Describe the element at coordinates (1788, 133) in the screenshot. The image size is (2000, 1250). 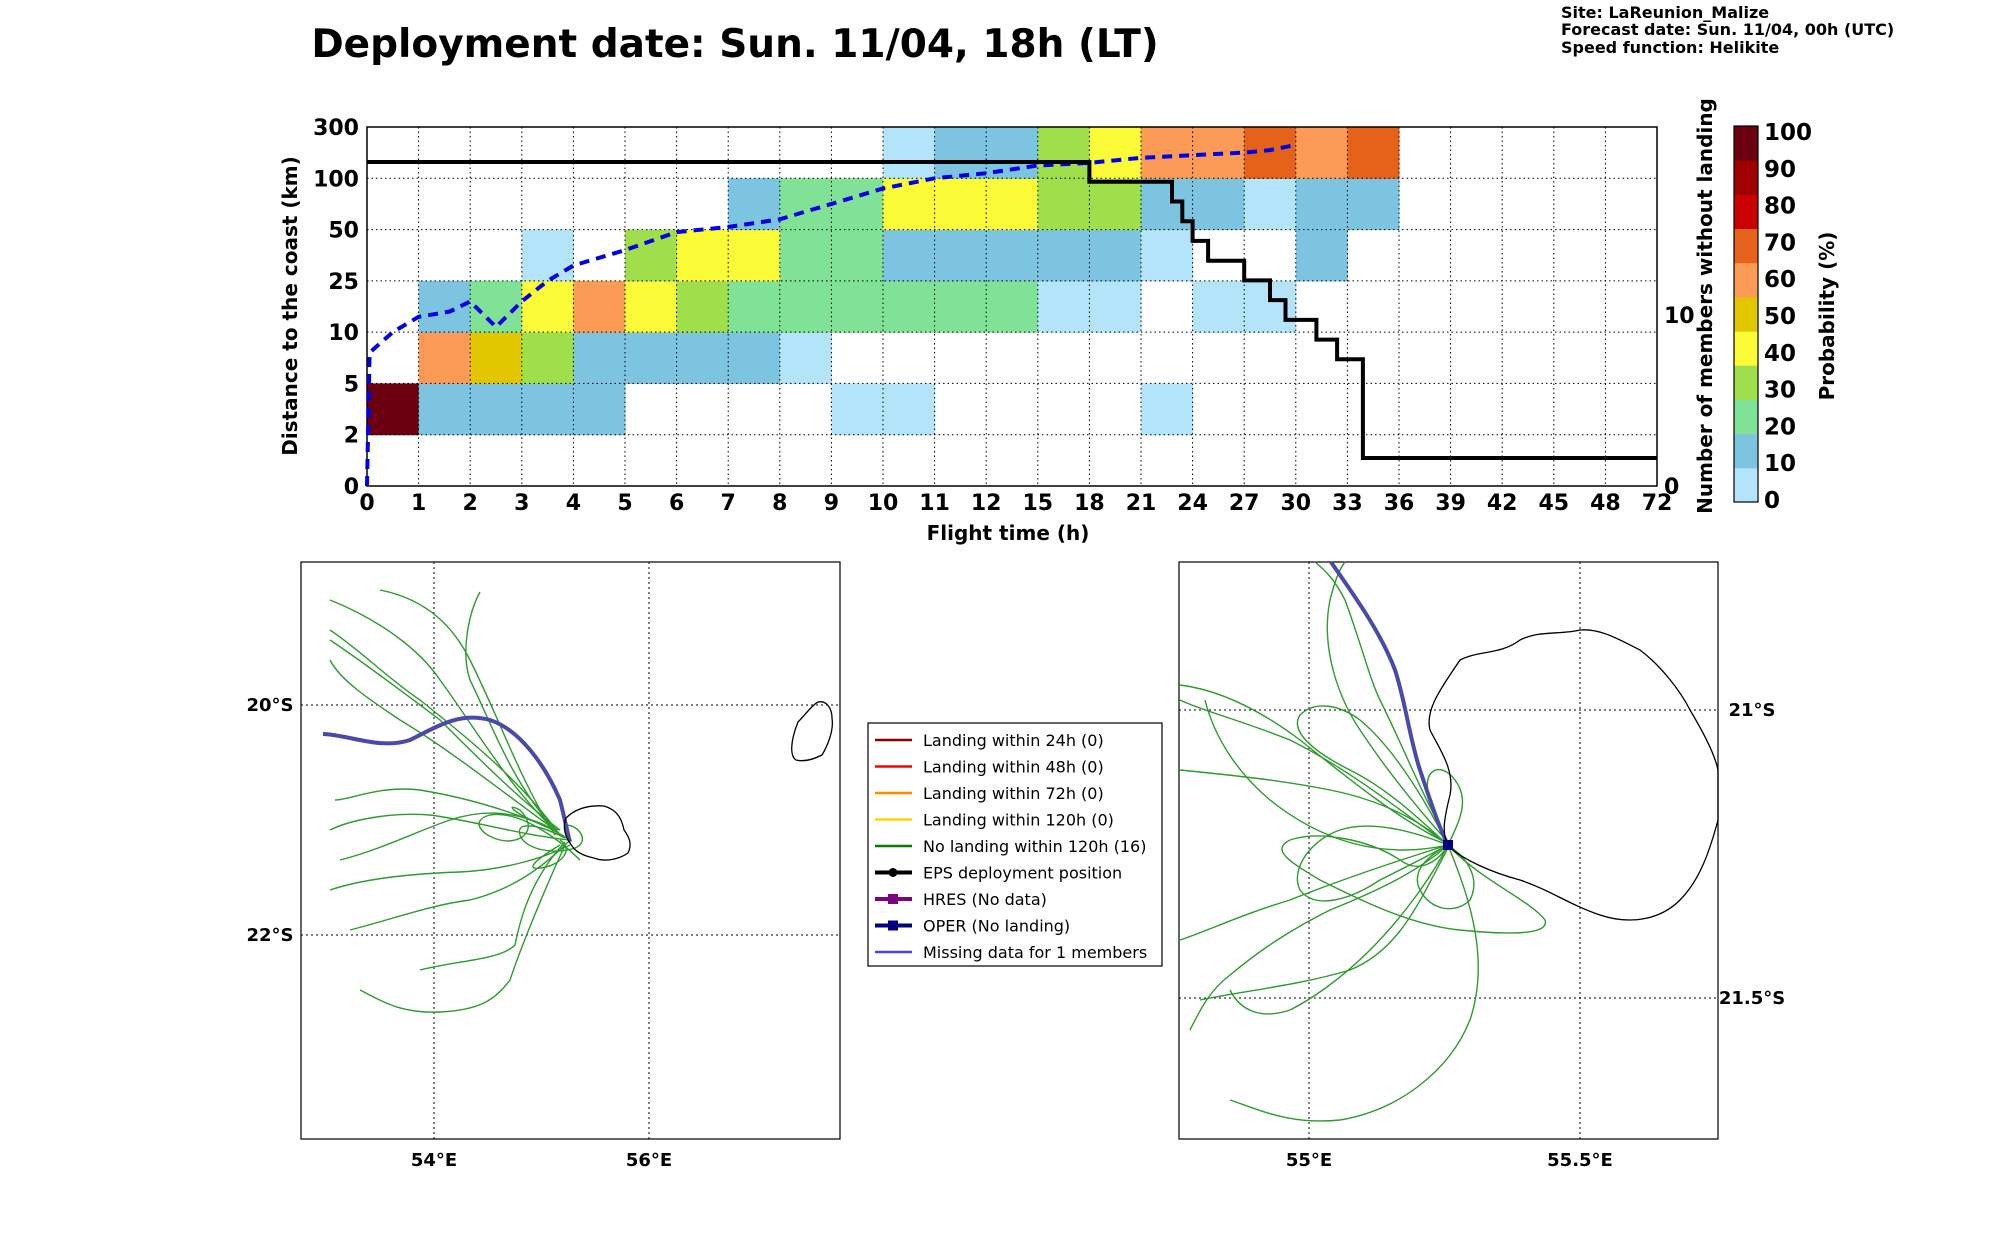
I see `colorbar-tick-label: 100` at that location.